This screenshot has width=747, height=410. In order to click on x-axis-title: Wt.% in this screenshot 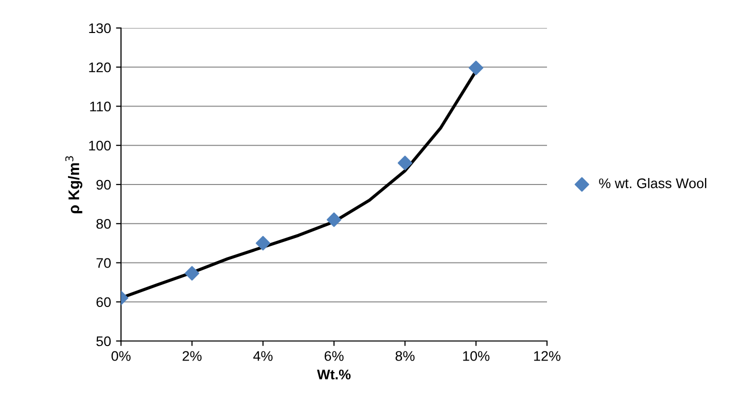, I will do `click(334, 375)`.